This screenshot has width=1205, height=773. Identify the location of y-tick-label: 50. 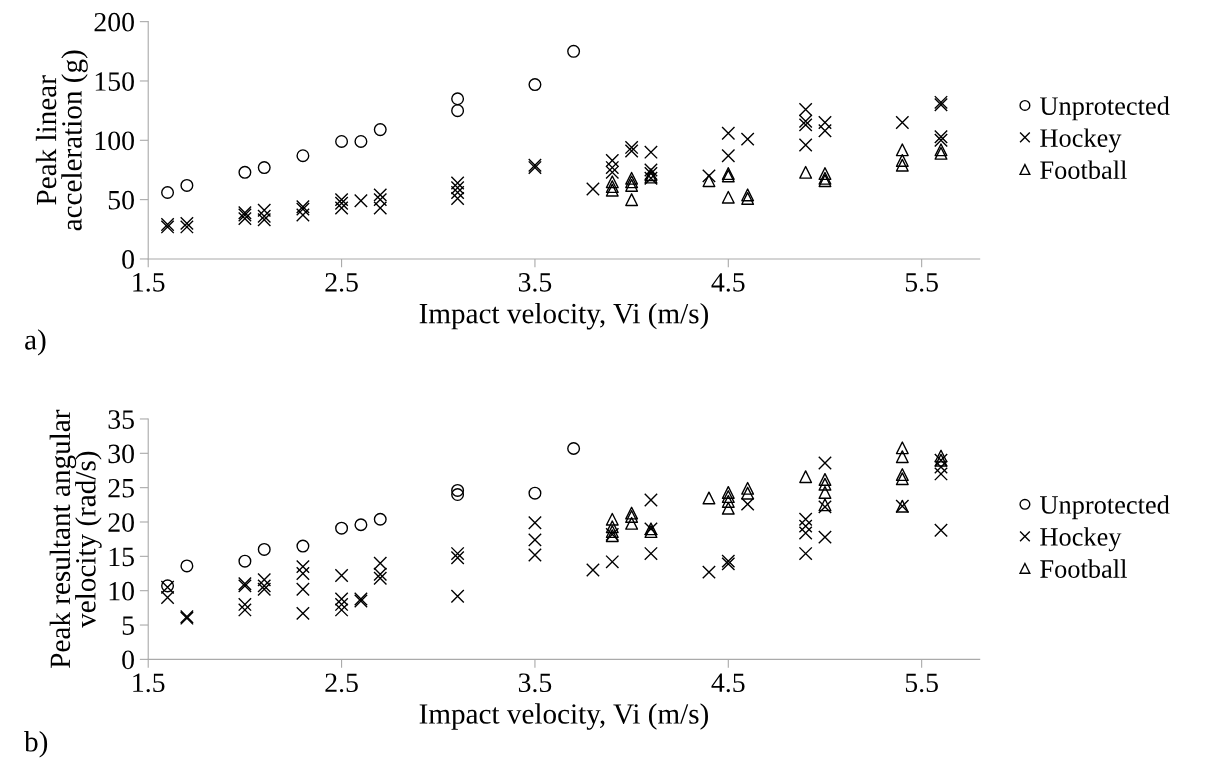
(121, 200).